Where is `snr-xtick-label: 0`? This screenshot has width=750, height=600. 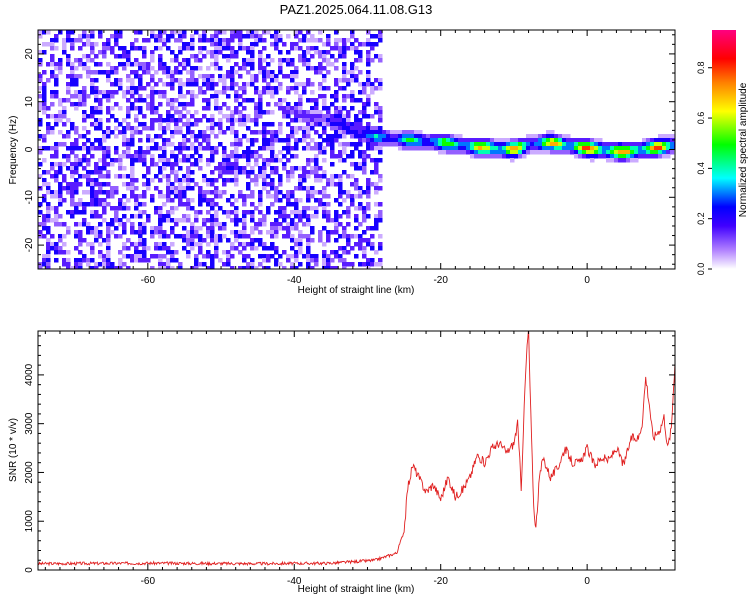 snr-xtick-label: 0 is located at coordinates (587, 581).